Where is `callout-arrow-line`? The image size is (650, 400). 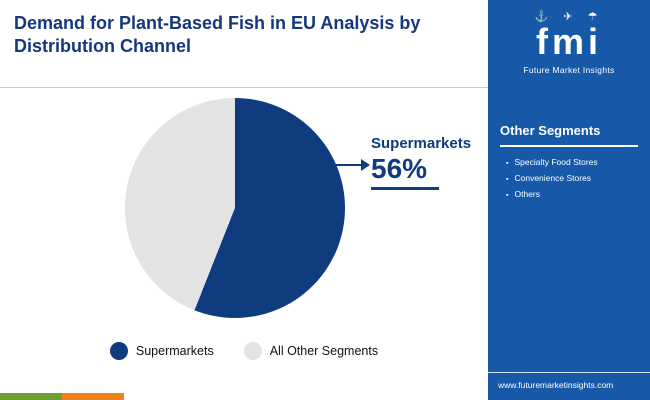
callout-arrow-line is located at coordinates (349, 165).